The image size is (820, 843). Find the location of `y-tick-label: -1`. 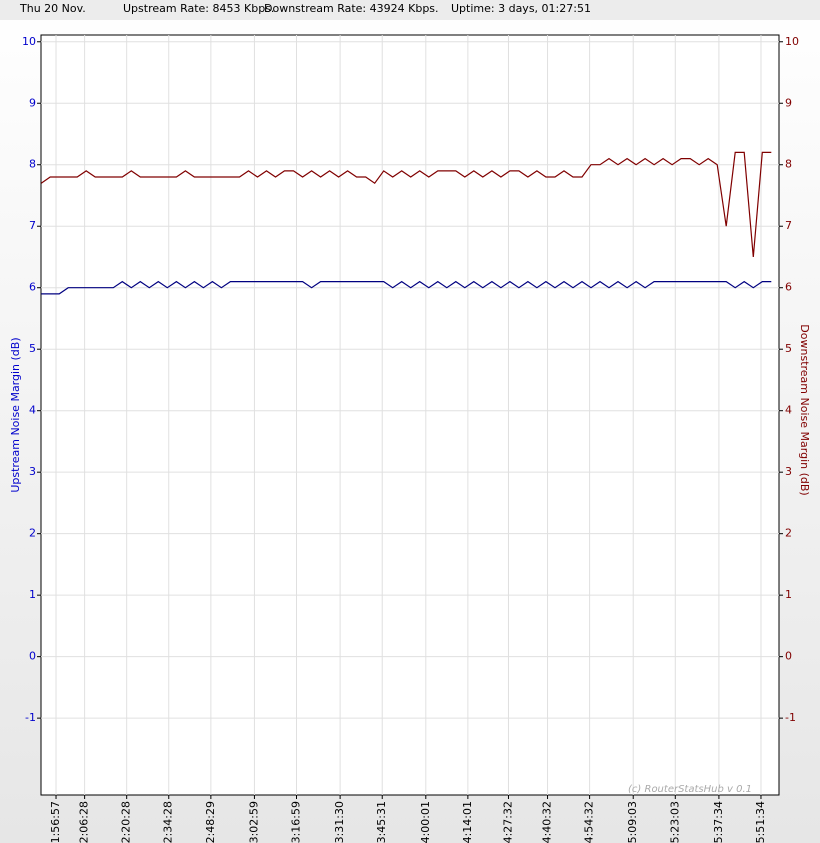

y-tick-label: -1 is located at coordinates (30, 717).